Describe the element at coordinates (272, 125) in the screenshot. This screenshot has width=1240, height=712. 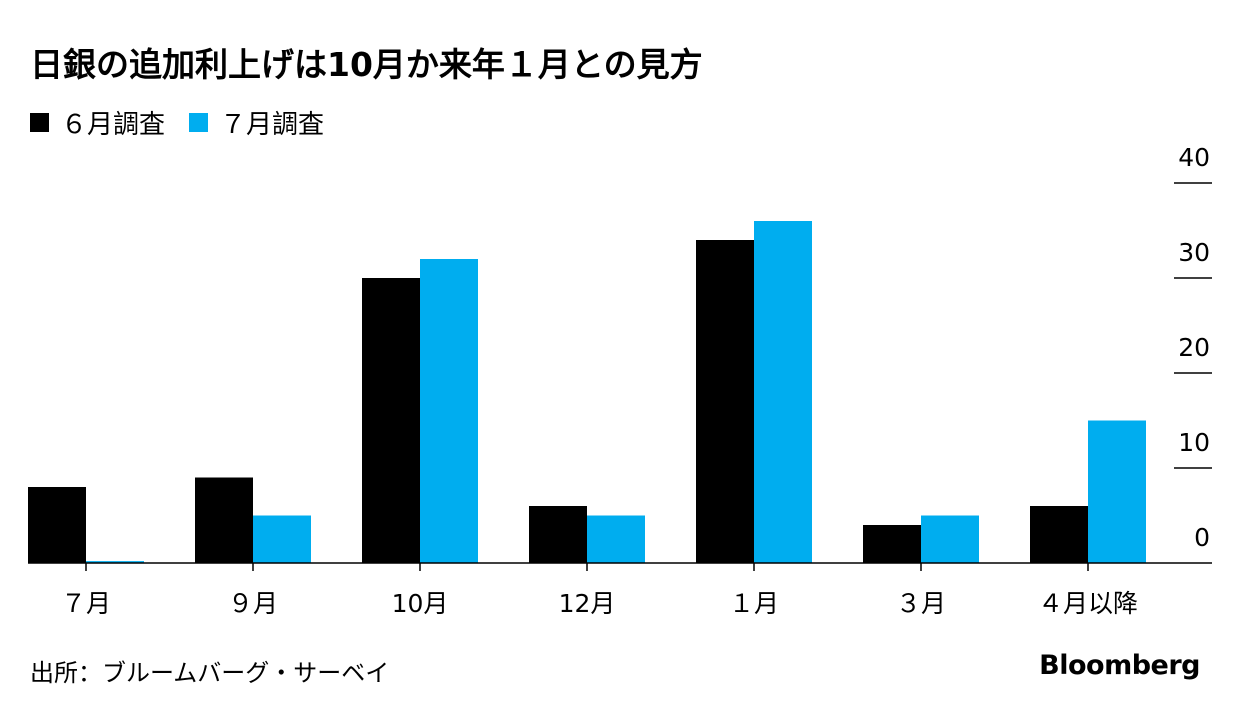
I see `legend-label-july: ７月調査` at that location.